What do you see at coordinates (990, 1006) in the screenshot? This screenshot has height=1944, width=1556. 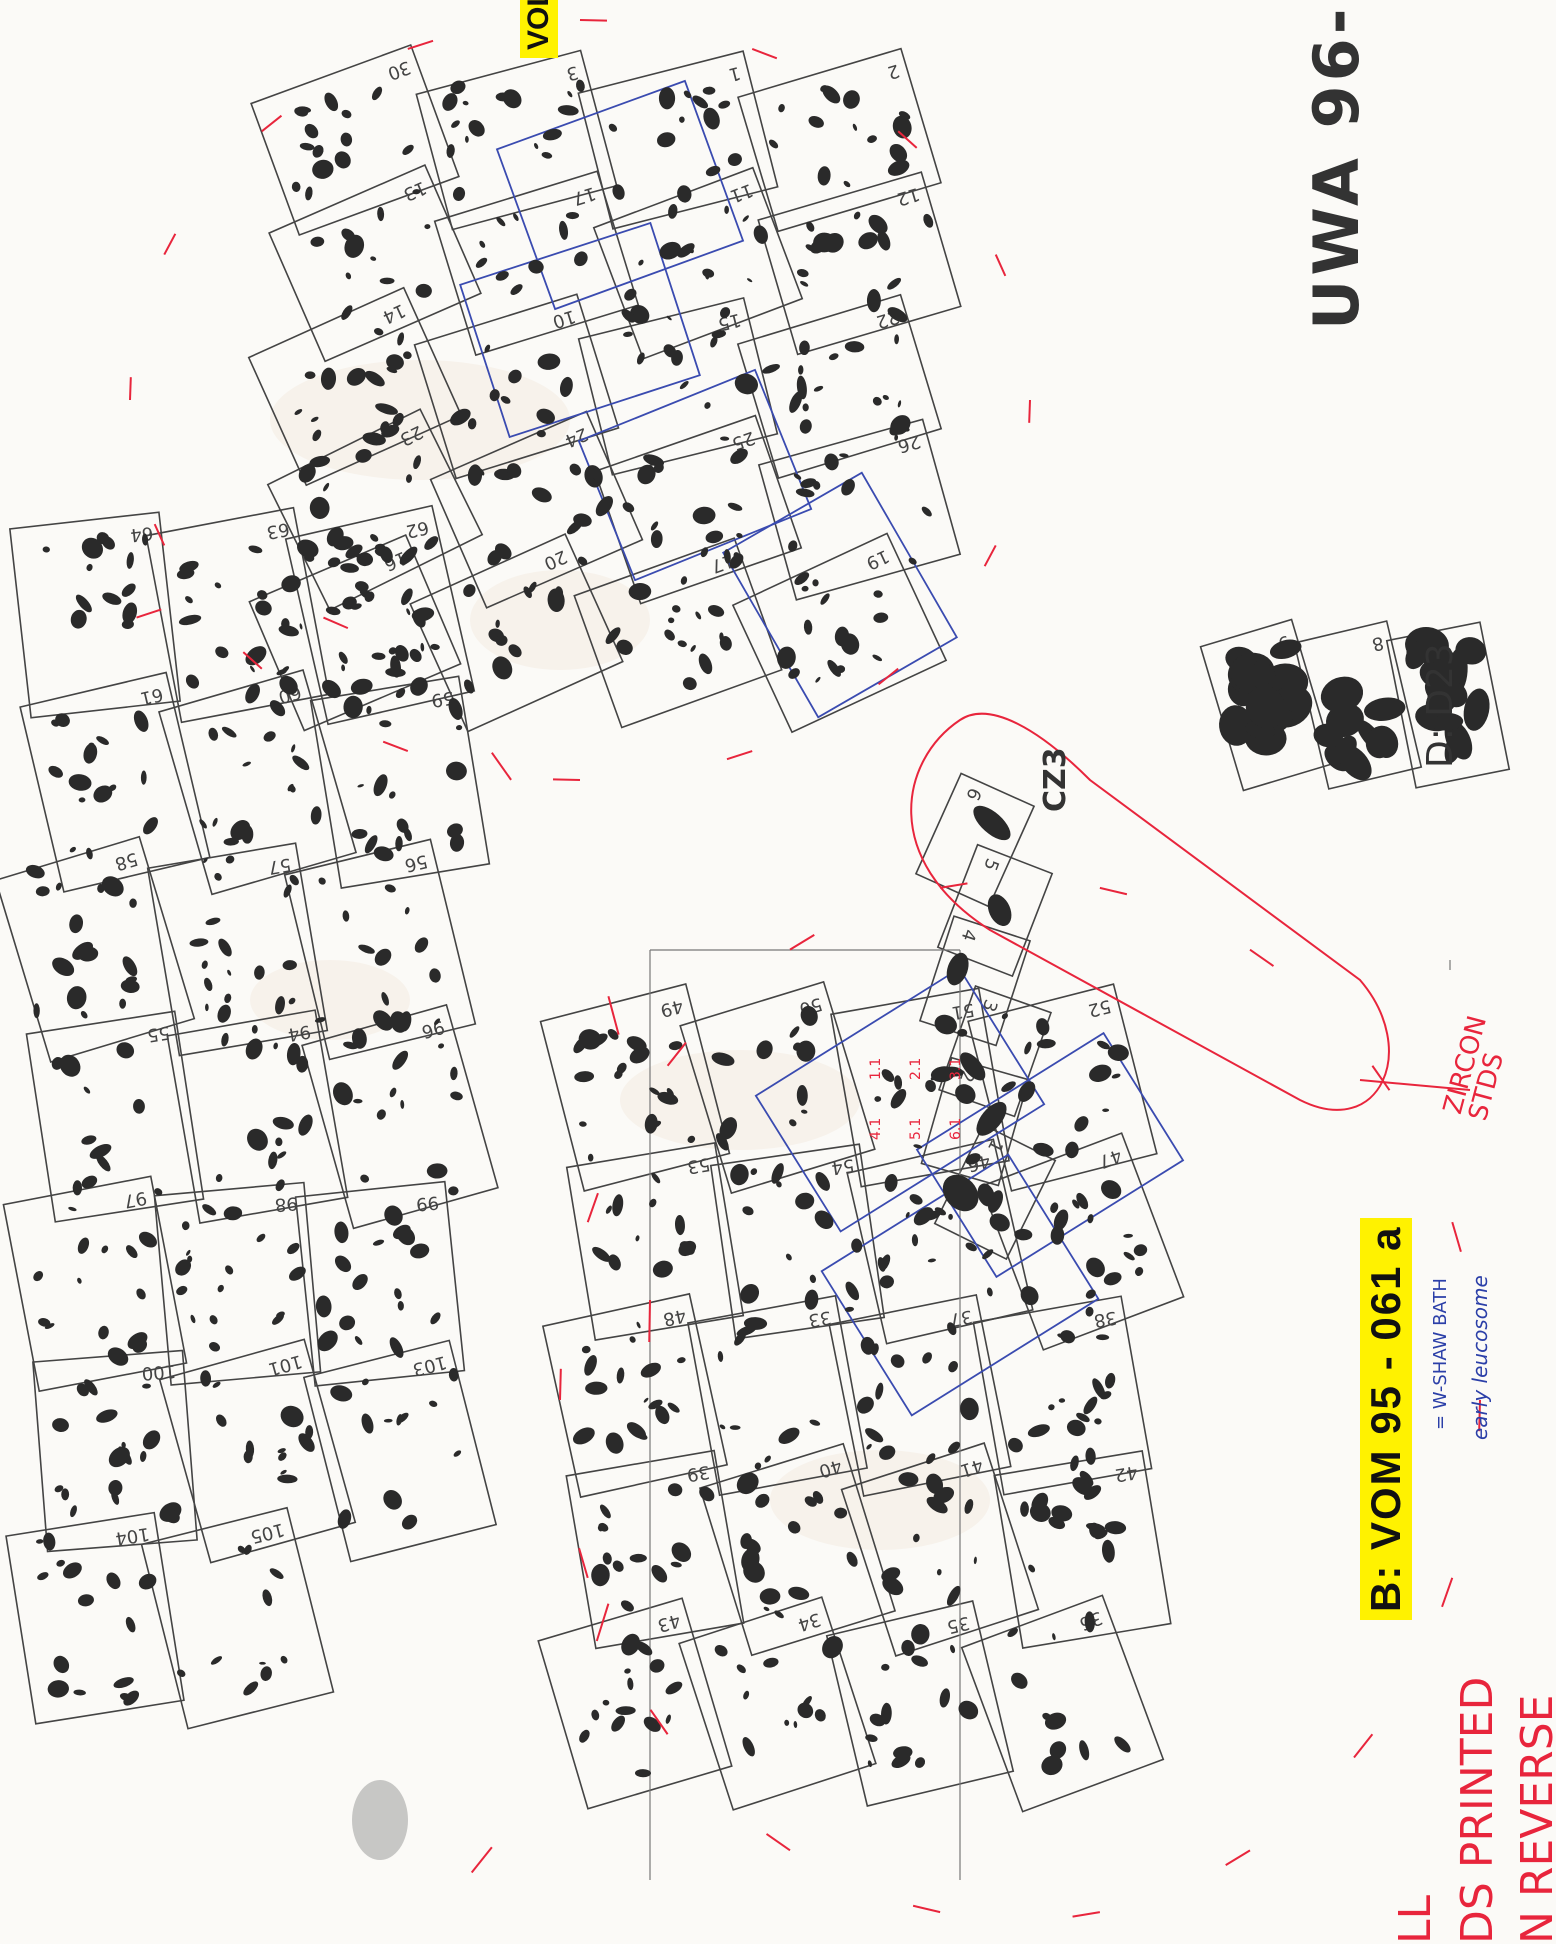 I see `panel-number: 3` at bounding box center [990, 1006].